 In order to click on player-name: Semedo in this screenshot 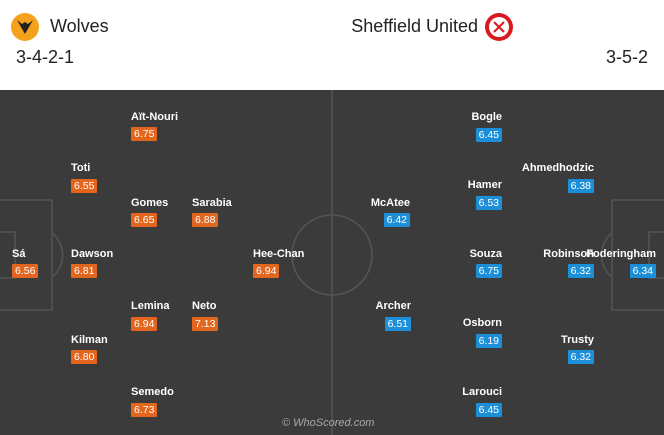, I will do `click(152, 392)`.